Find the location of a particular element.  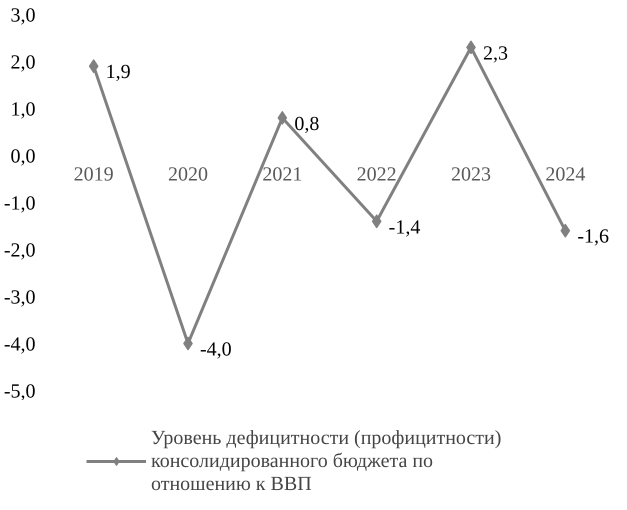

y-tick-label: 3,0 is located at coordinates (23, 15).